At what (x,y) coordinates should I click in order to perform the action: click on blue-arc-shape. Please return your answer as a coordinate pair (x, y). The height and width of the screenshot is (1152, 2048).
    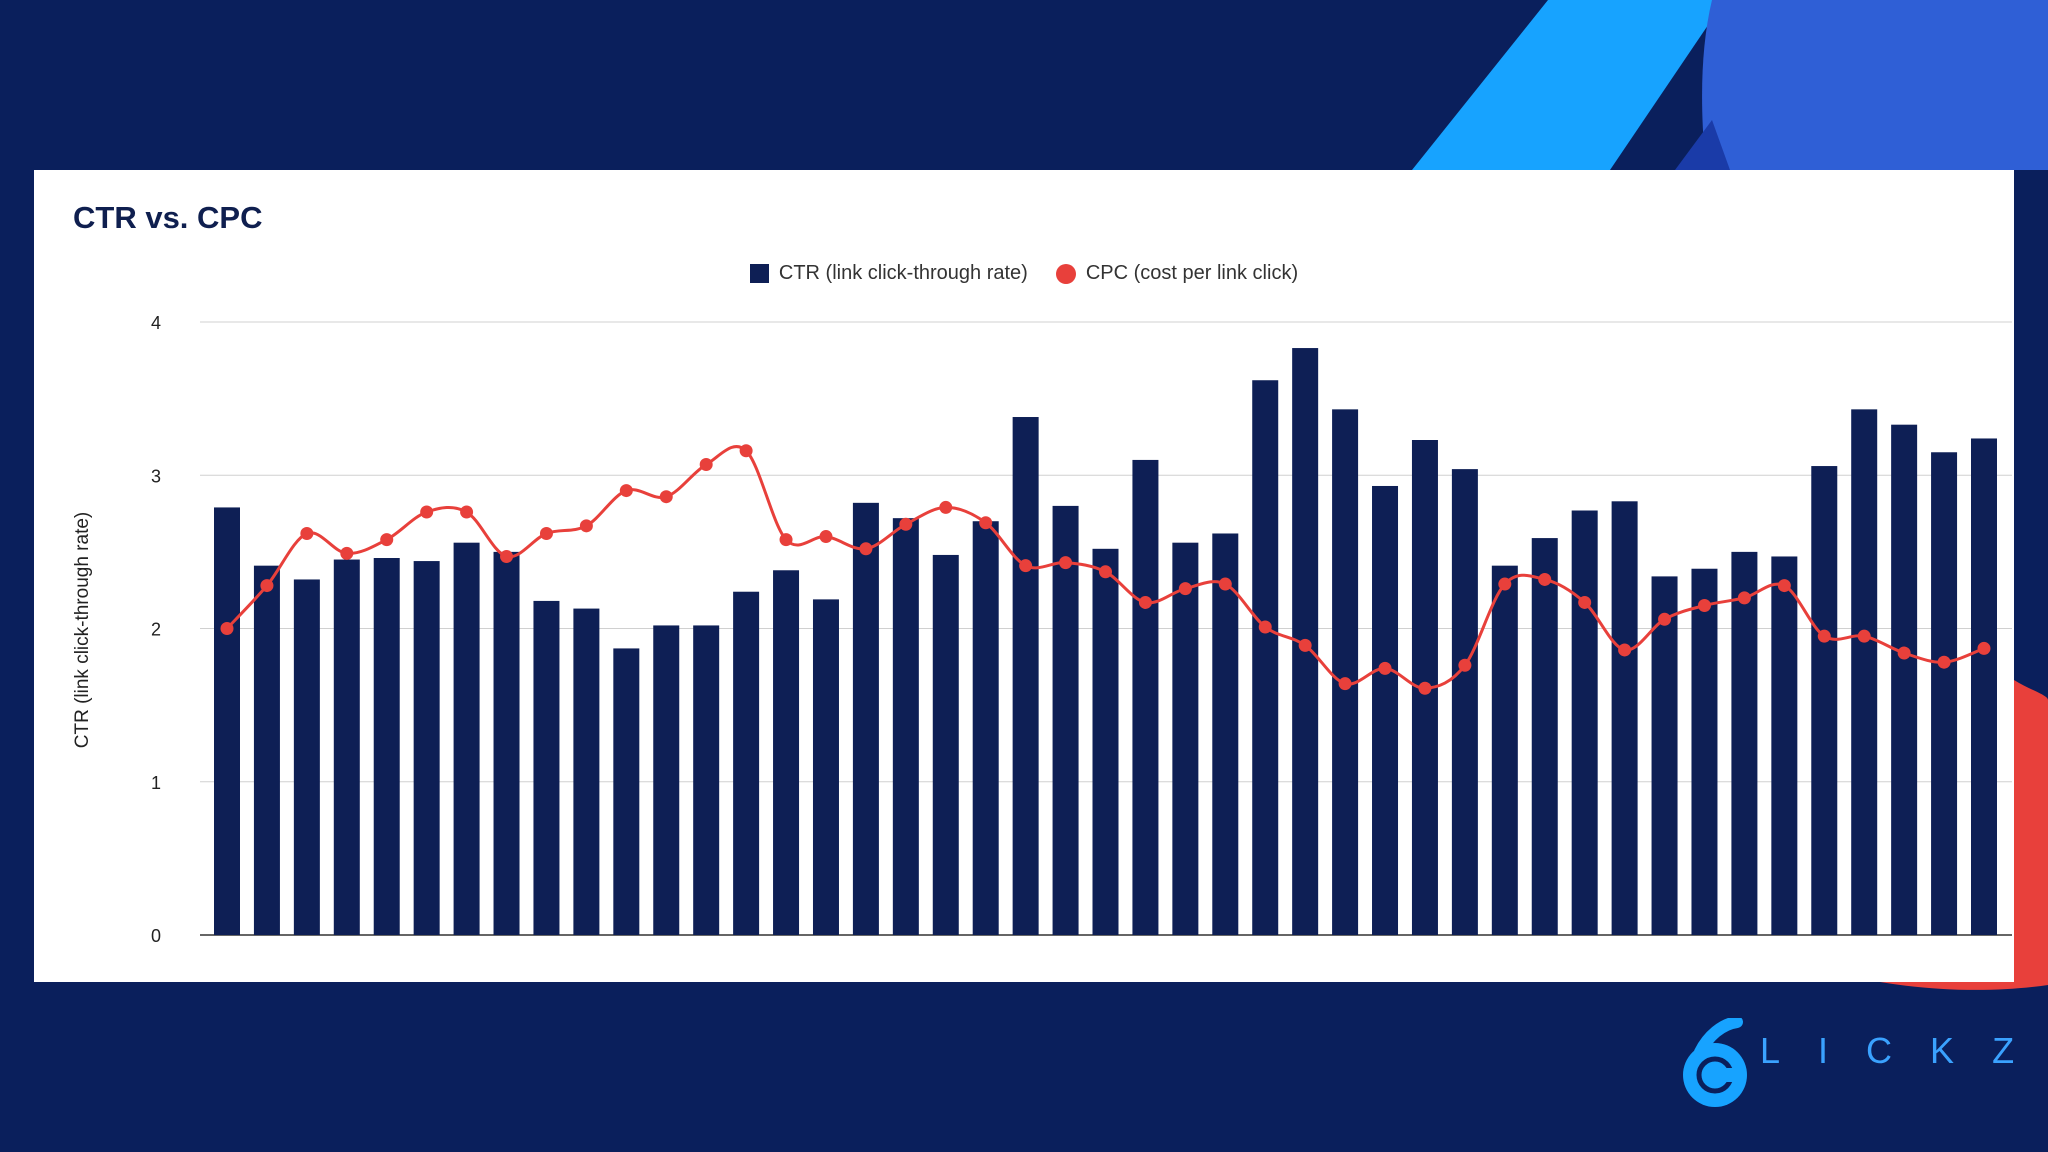
    Looking at the image, I should click on (1875, 85).